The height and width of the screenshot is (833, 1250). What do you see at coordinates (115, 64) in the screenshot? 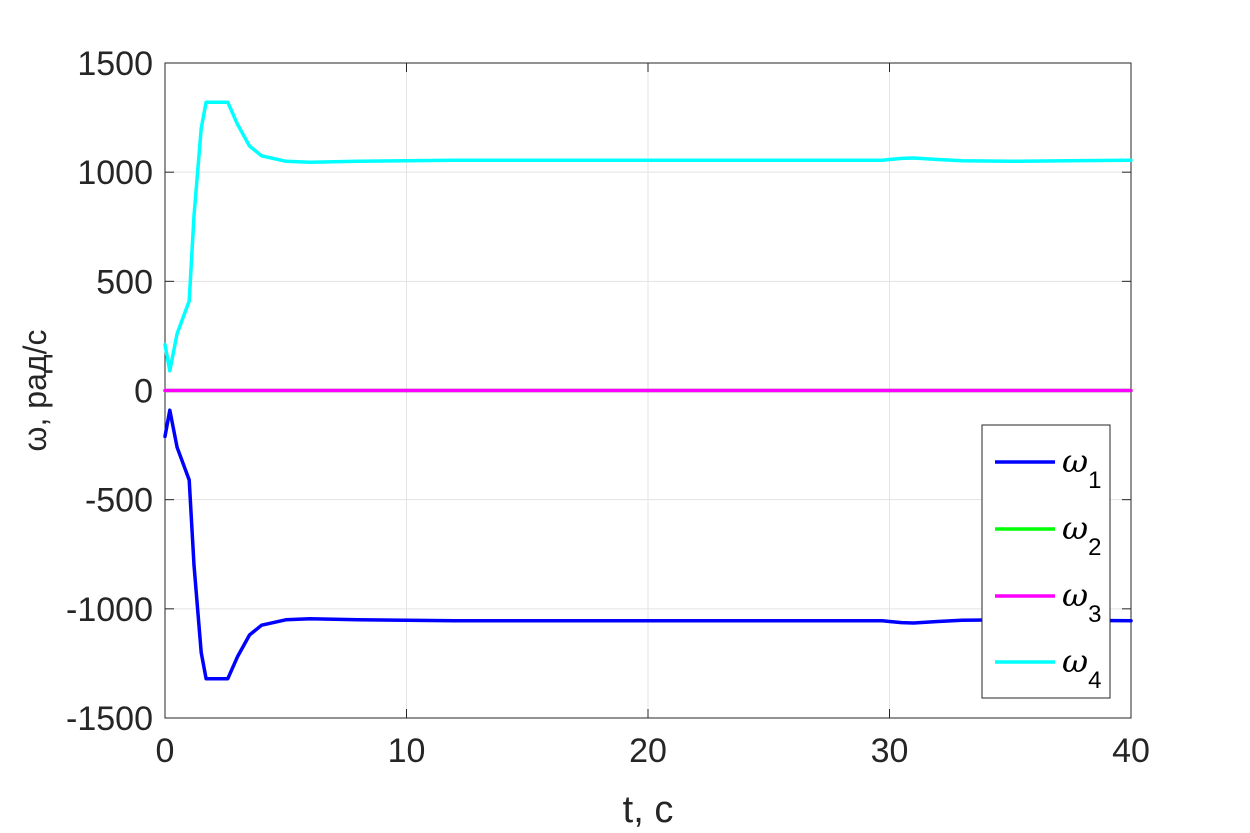
I see `y-tick-label: 1500` at bounding box center [115, 64].